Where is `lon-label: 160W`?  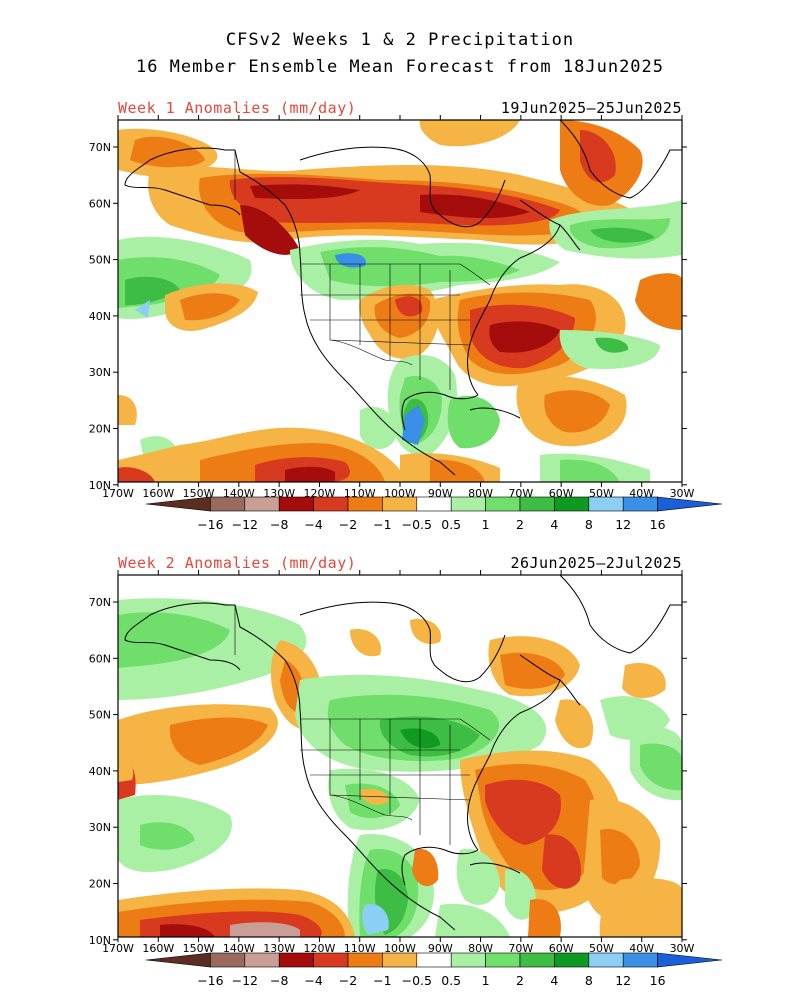 lon-label: 160W is located at coordinates (158, 493).